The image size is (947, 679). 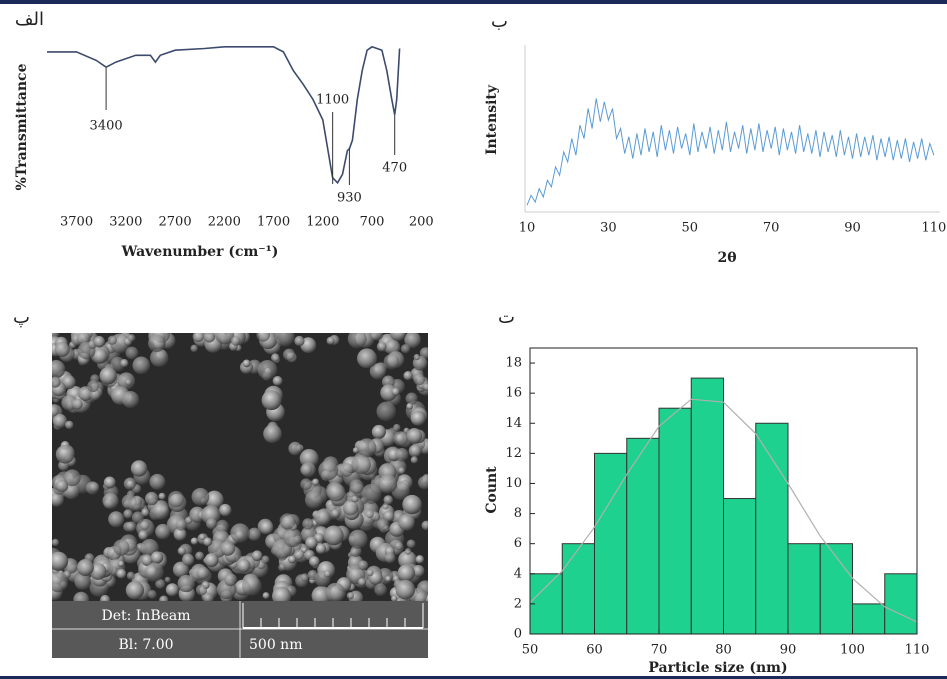 I want to click on x-tick-label: 1200, so click(x=322, y=222).